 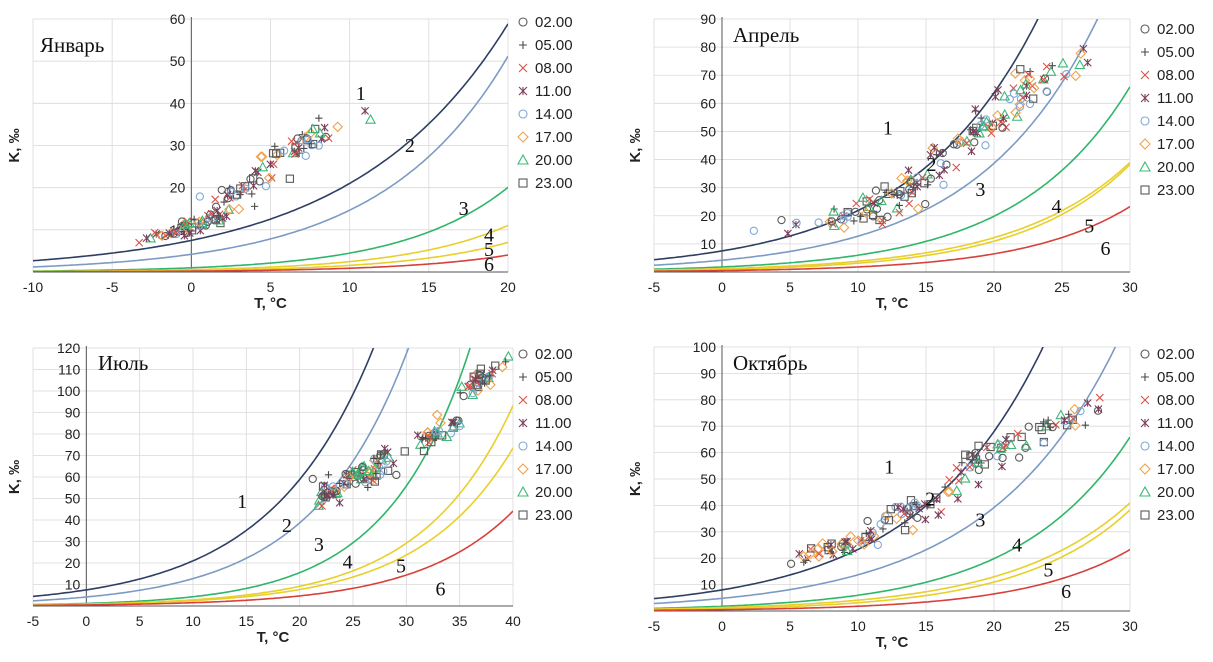 I want to click on y-tick-label: 110, so click(x=69, y=370).